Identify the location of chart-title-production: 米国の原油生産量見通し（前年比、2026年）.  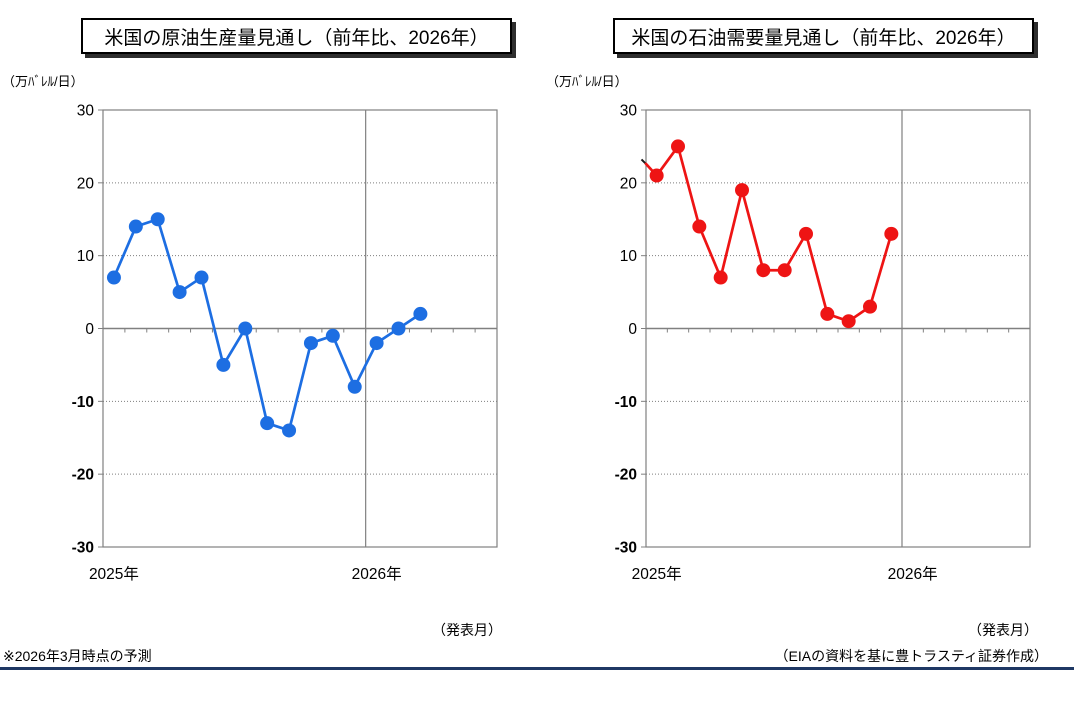
(296, 36).